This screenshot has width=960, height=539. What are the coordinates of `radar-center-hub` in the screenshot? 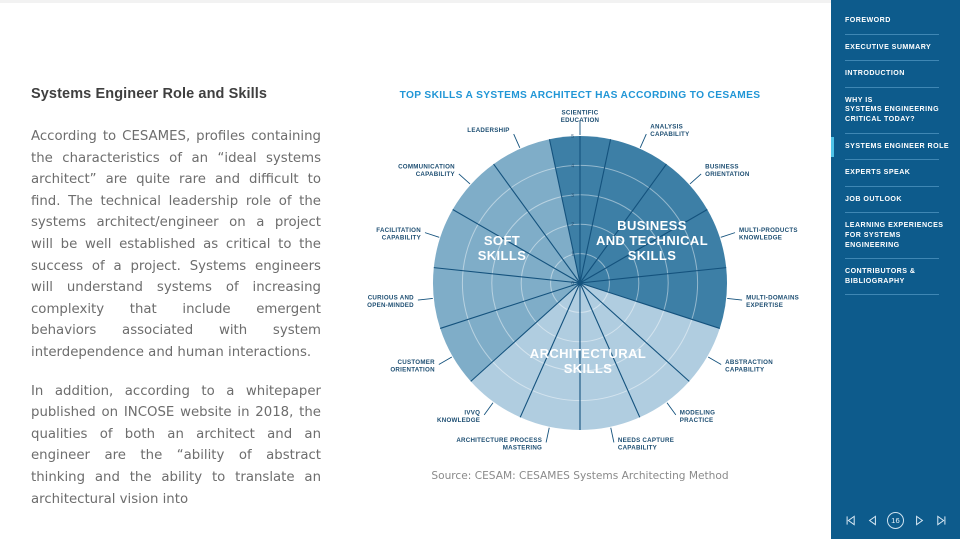 It's located at (580, 283).